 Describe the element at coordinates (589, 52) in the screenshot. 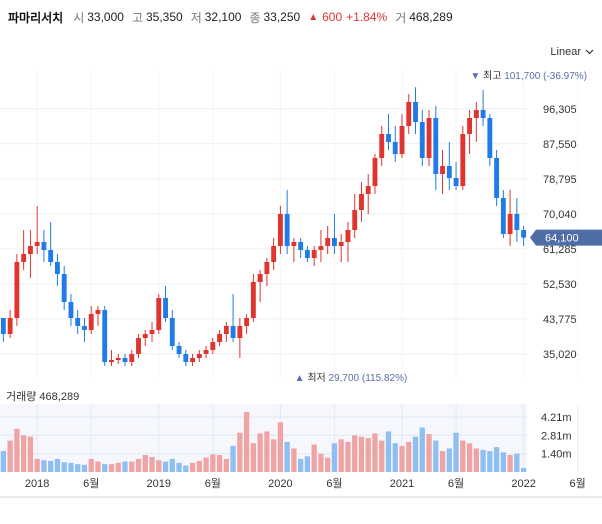

I see `chevron-down-icon` at that location.